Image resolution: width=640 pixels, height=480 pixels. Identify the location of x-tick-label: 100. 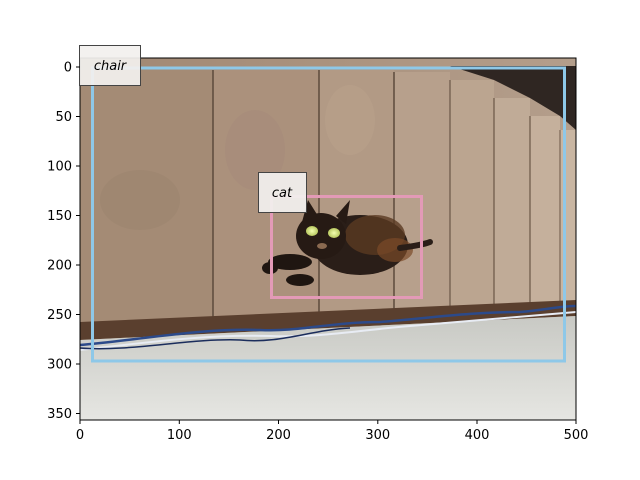
(179, 435).